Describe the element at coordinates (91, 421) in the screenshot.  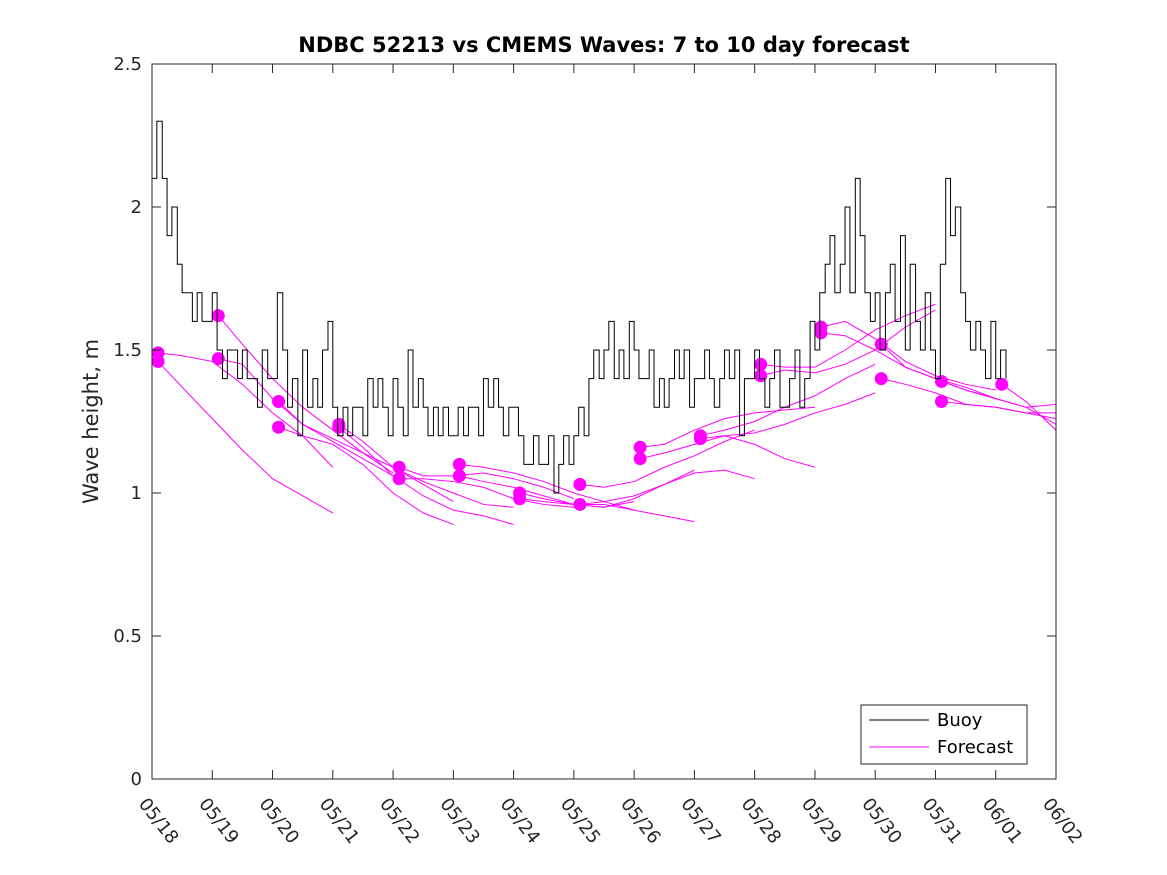
I see `y-axis-title: Wave height, m` at that location.